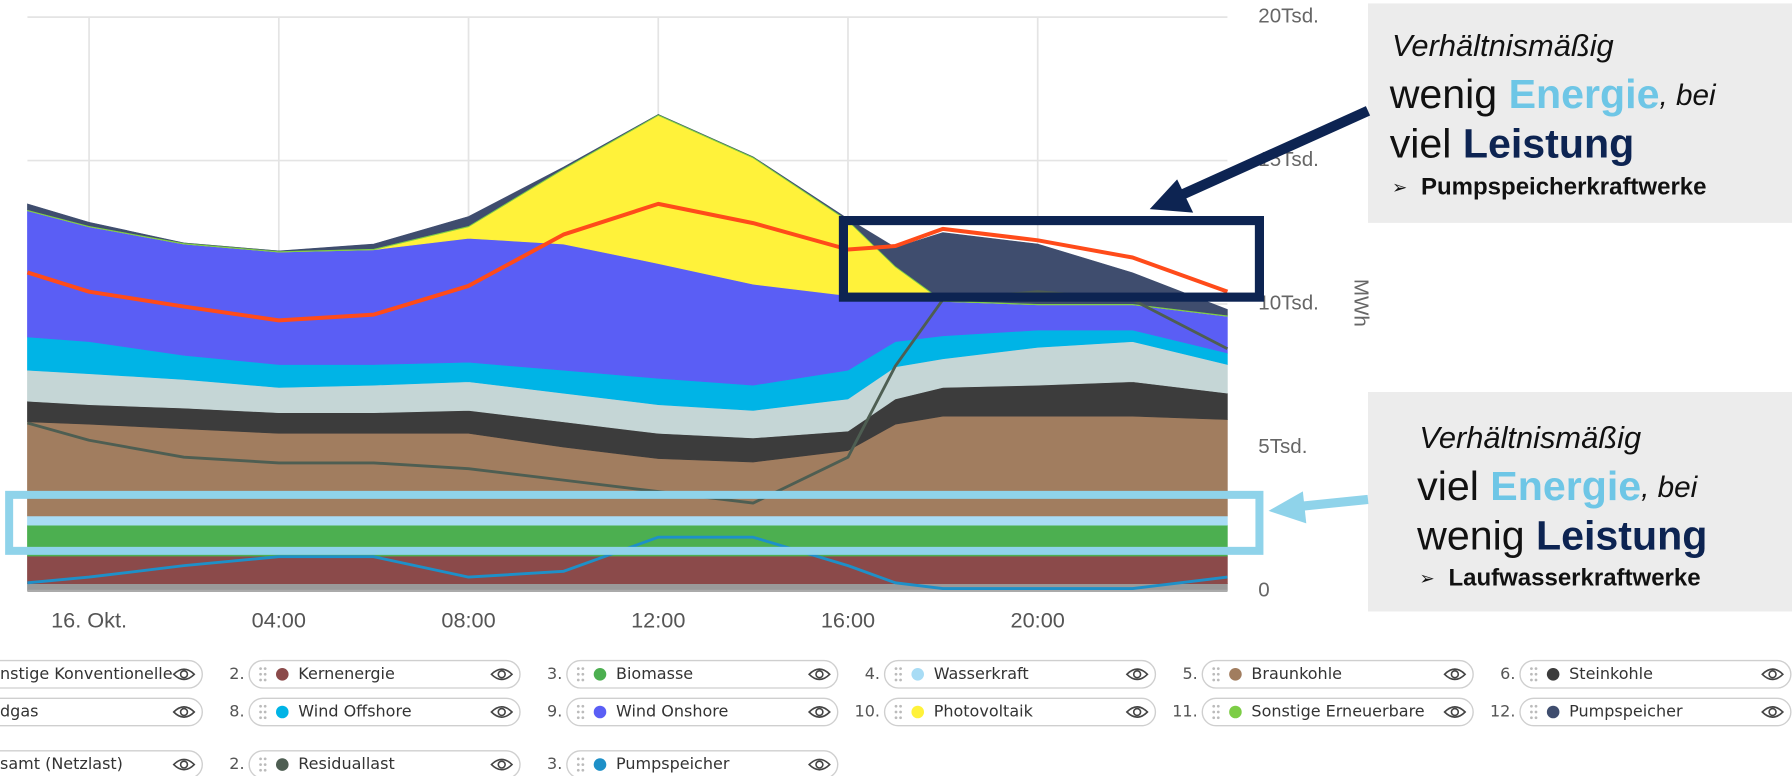  What do you see at coordinates (1288, 302) in the screenshot?
I see `y-tick-label: 10Tsd.` at bounding box center [1288, 302].